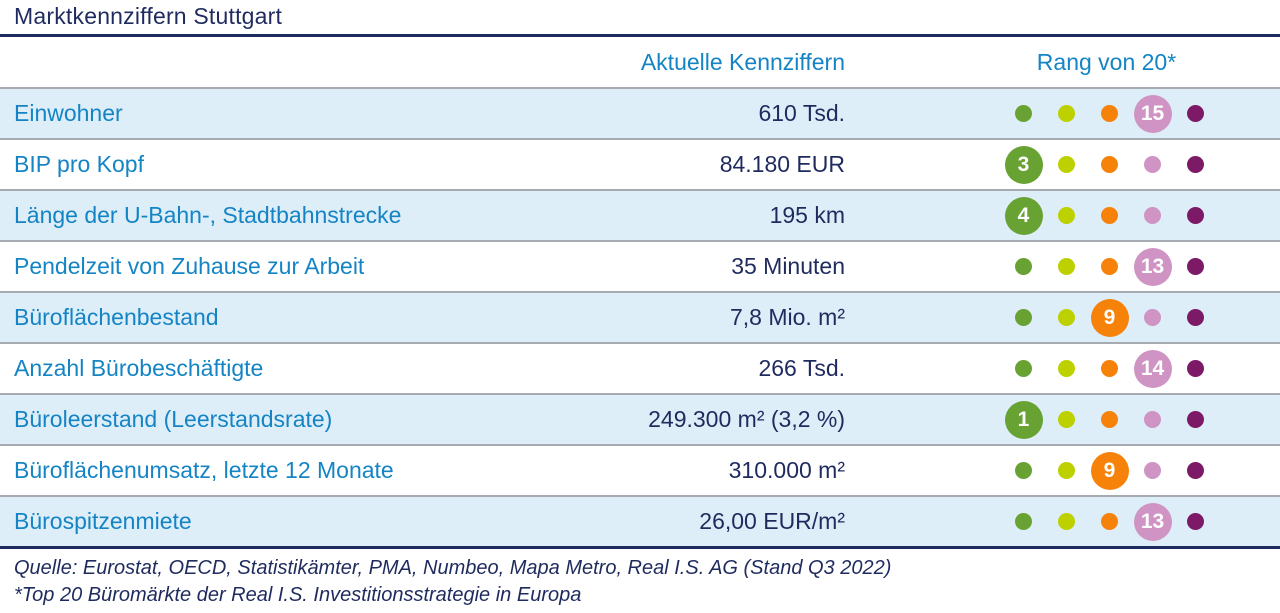  I want to click on page-title: Marktkennziffern Stuttgart, so click(640, 18).